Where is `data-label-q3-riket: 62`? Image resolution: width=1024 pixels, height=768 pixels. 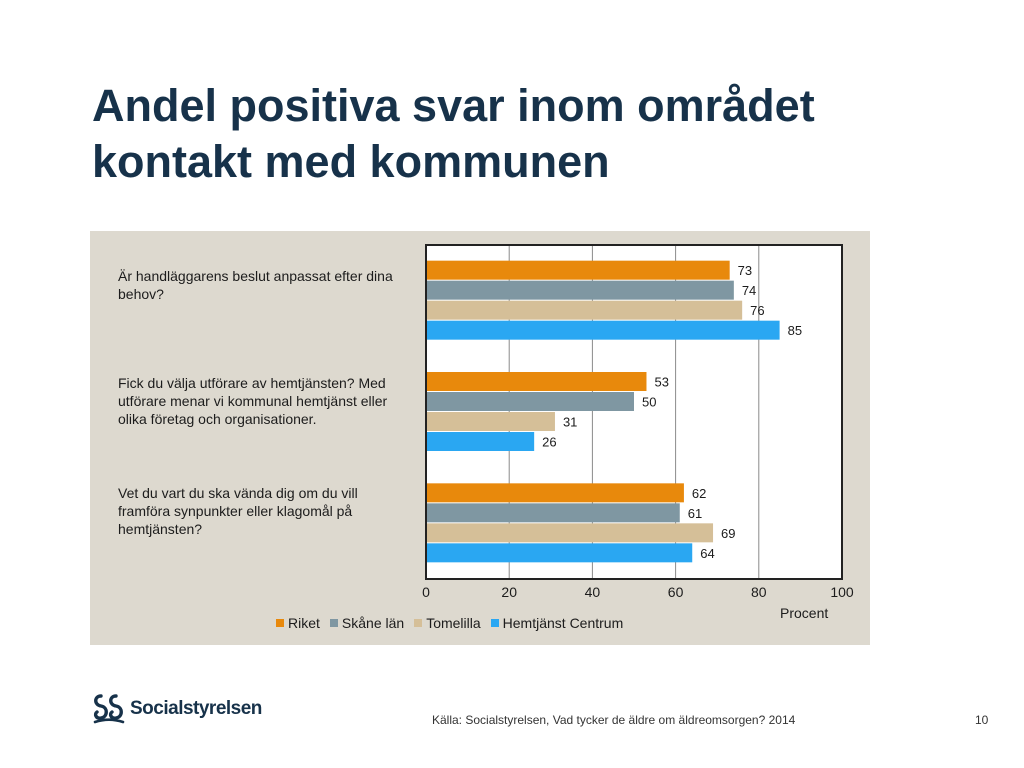 data-label-q3-riket: 62 is located at coordinates (699, 493).